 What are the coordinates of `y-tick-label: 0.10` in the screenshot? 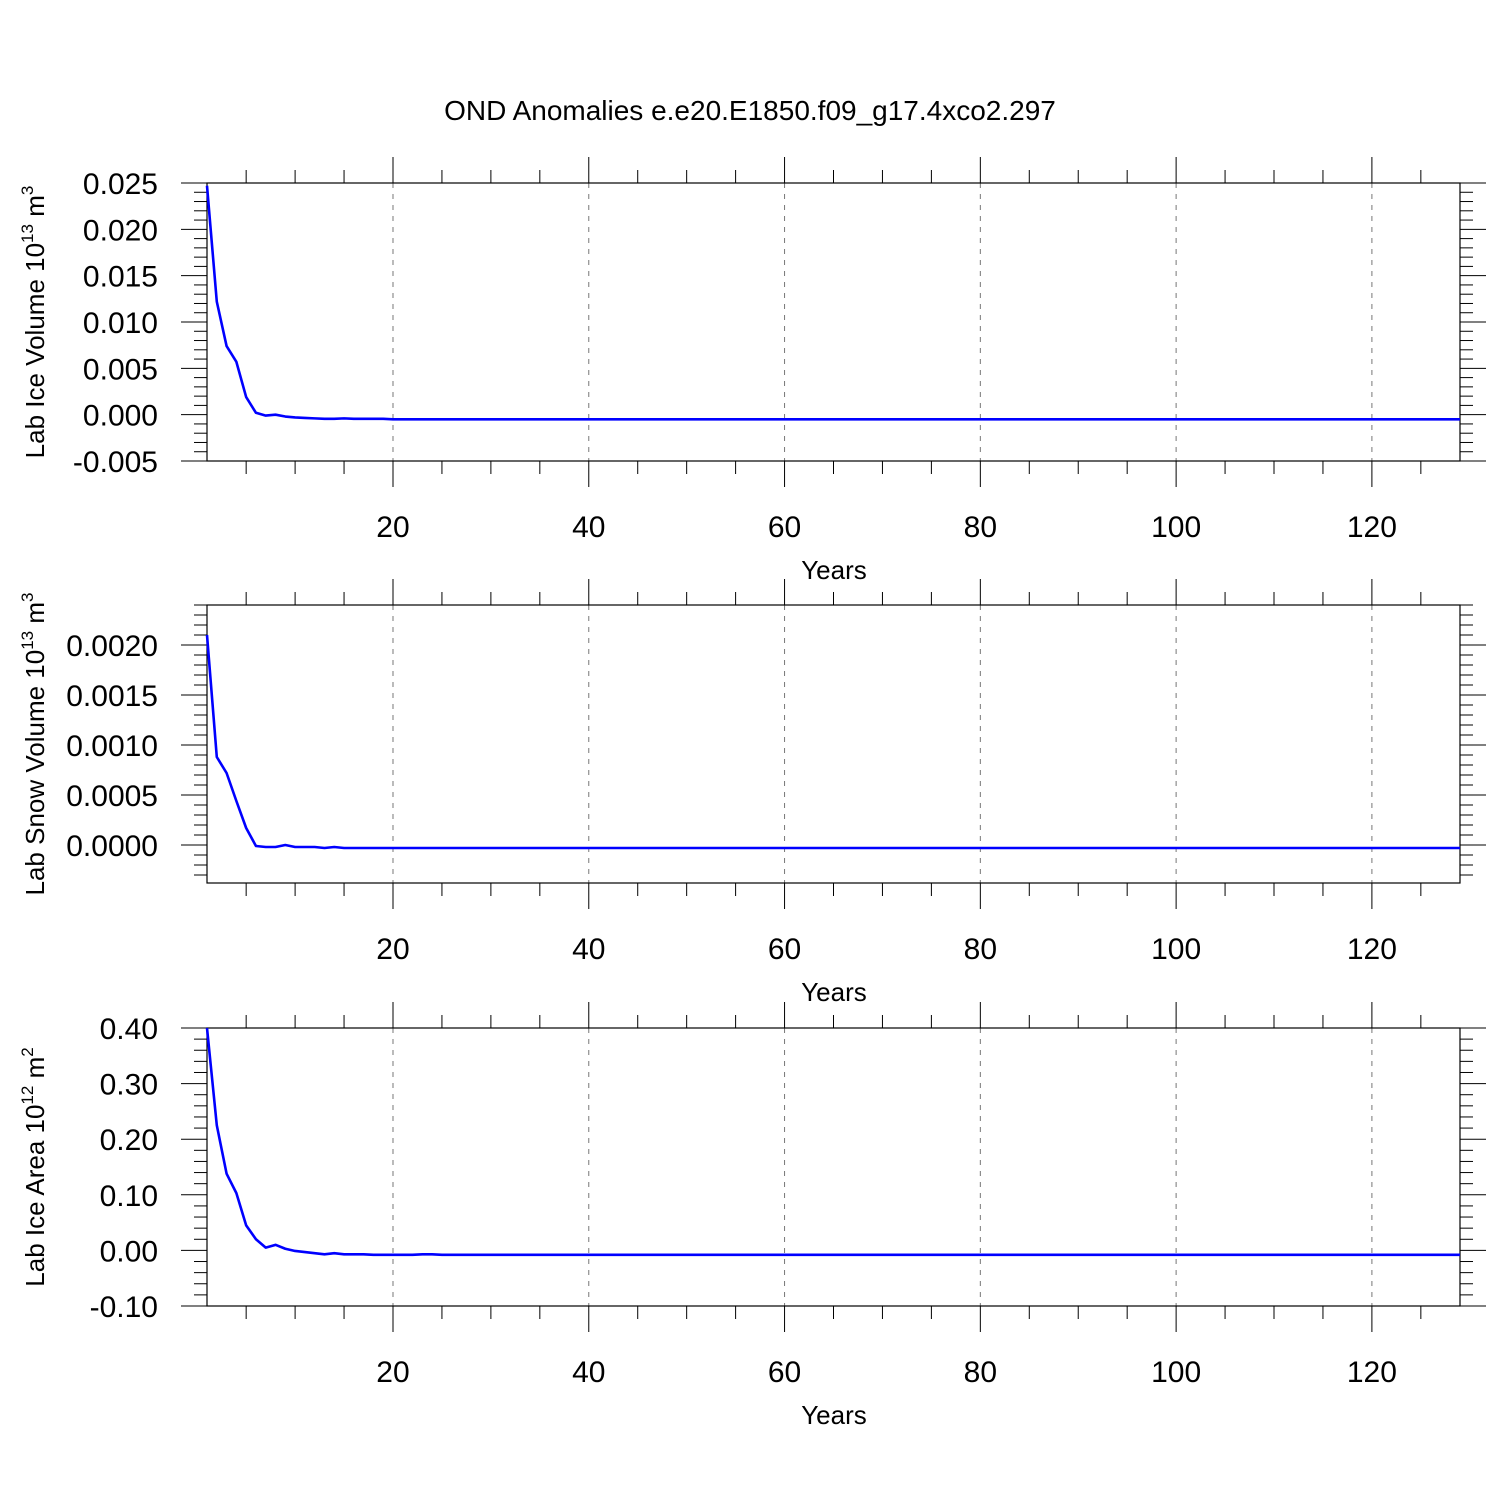 It's located at (129, 1196).